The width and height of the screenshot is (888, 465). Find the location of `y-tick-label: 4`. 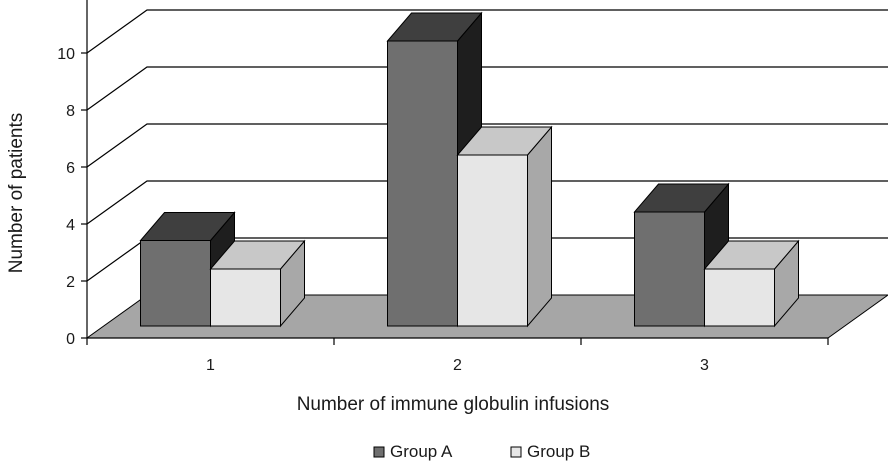

y-tick-label: 4 is located at coordinates (70, 225).